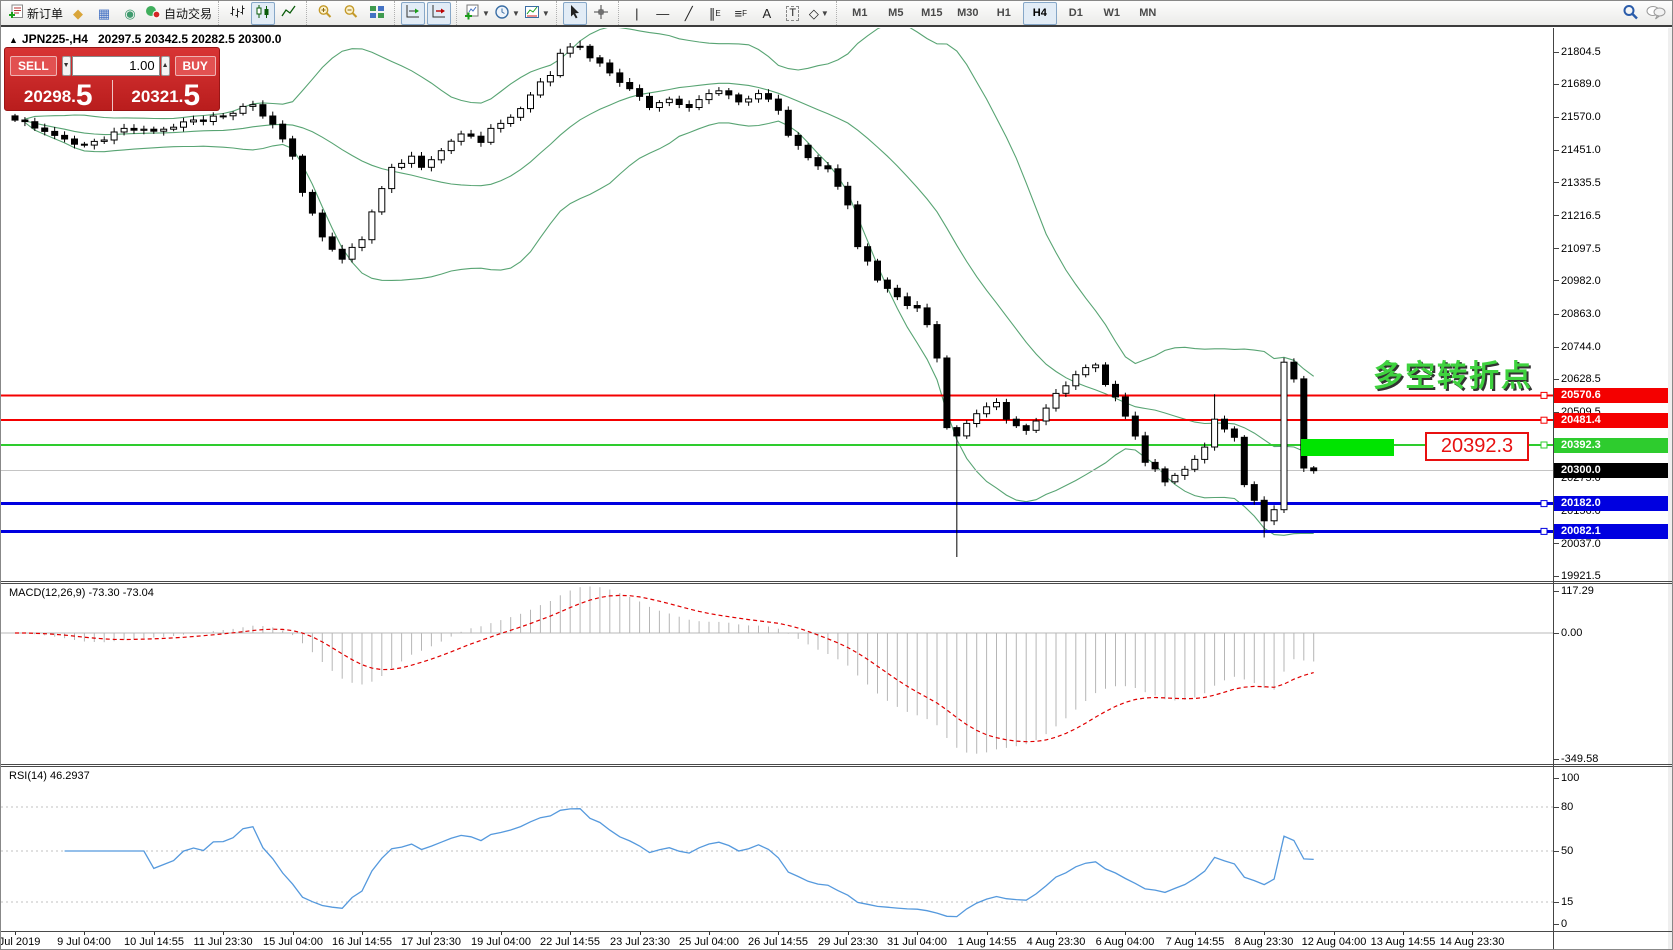 Image resolution: width=1673 pixels, height=950 pixels. What do you see at coordinates (1567, 851) in the screenshot?
I see `rsi-axis-tick: 50` at bounding box center [1567, 851].